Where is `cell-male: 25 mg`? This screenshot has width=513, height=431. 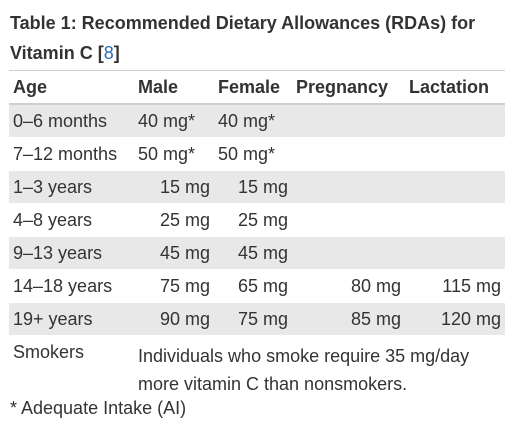
cell-male: 25 mg is located at coordinates (184, 219).